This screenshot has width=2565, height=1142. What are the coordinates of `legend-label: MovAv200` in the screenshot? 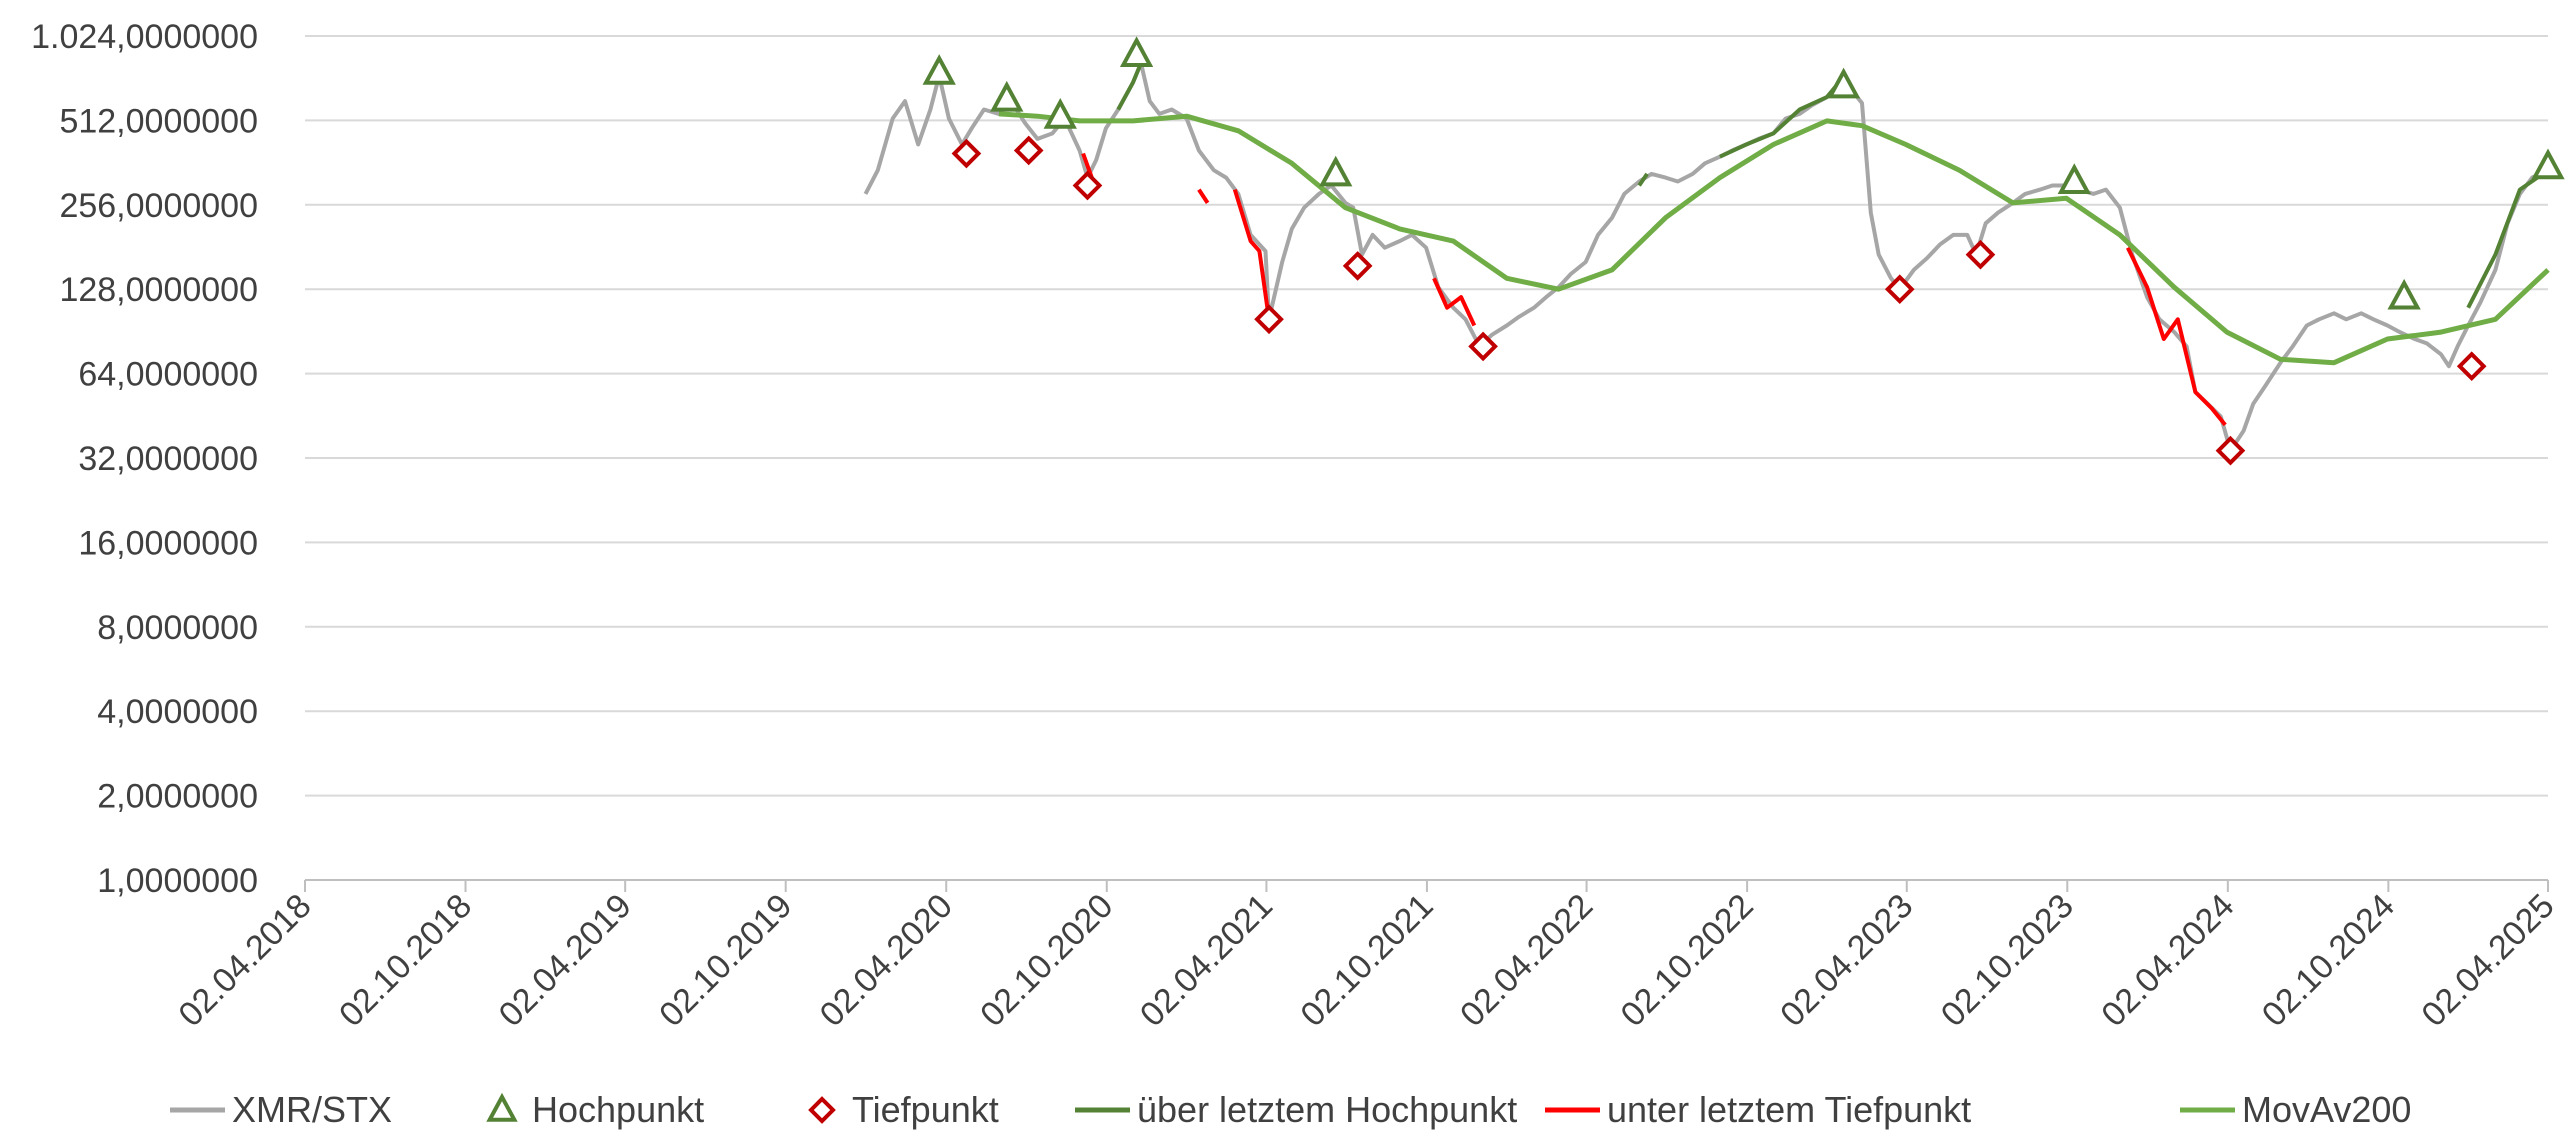 It's located at (2326, 1109).